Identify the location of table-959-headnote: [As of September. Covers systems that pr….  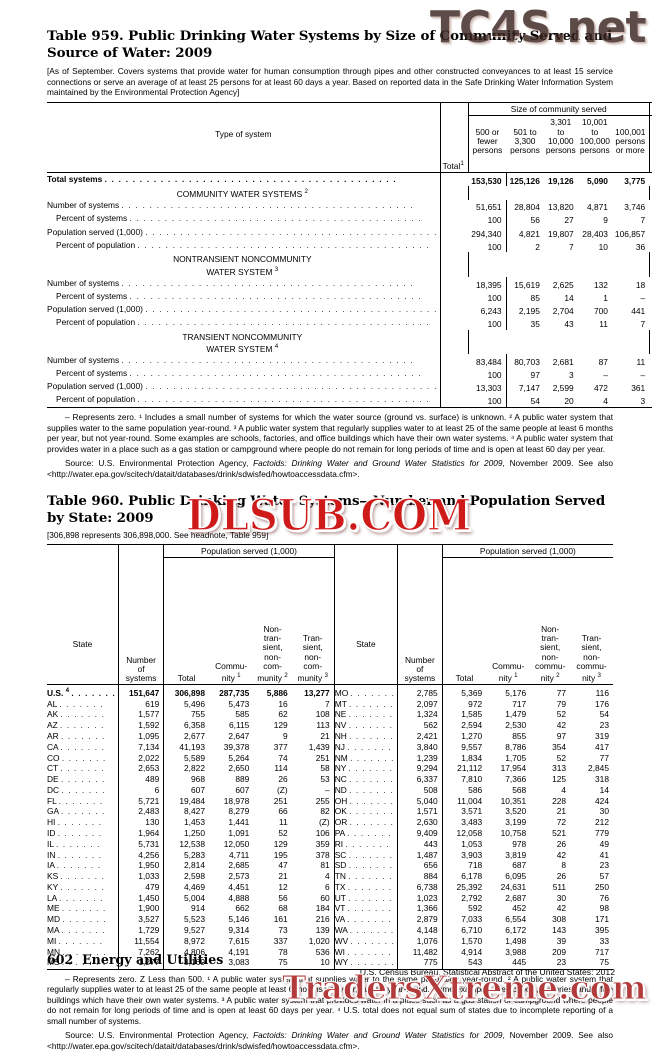
(330, 82).